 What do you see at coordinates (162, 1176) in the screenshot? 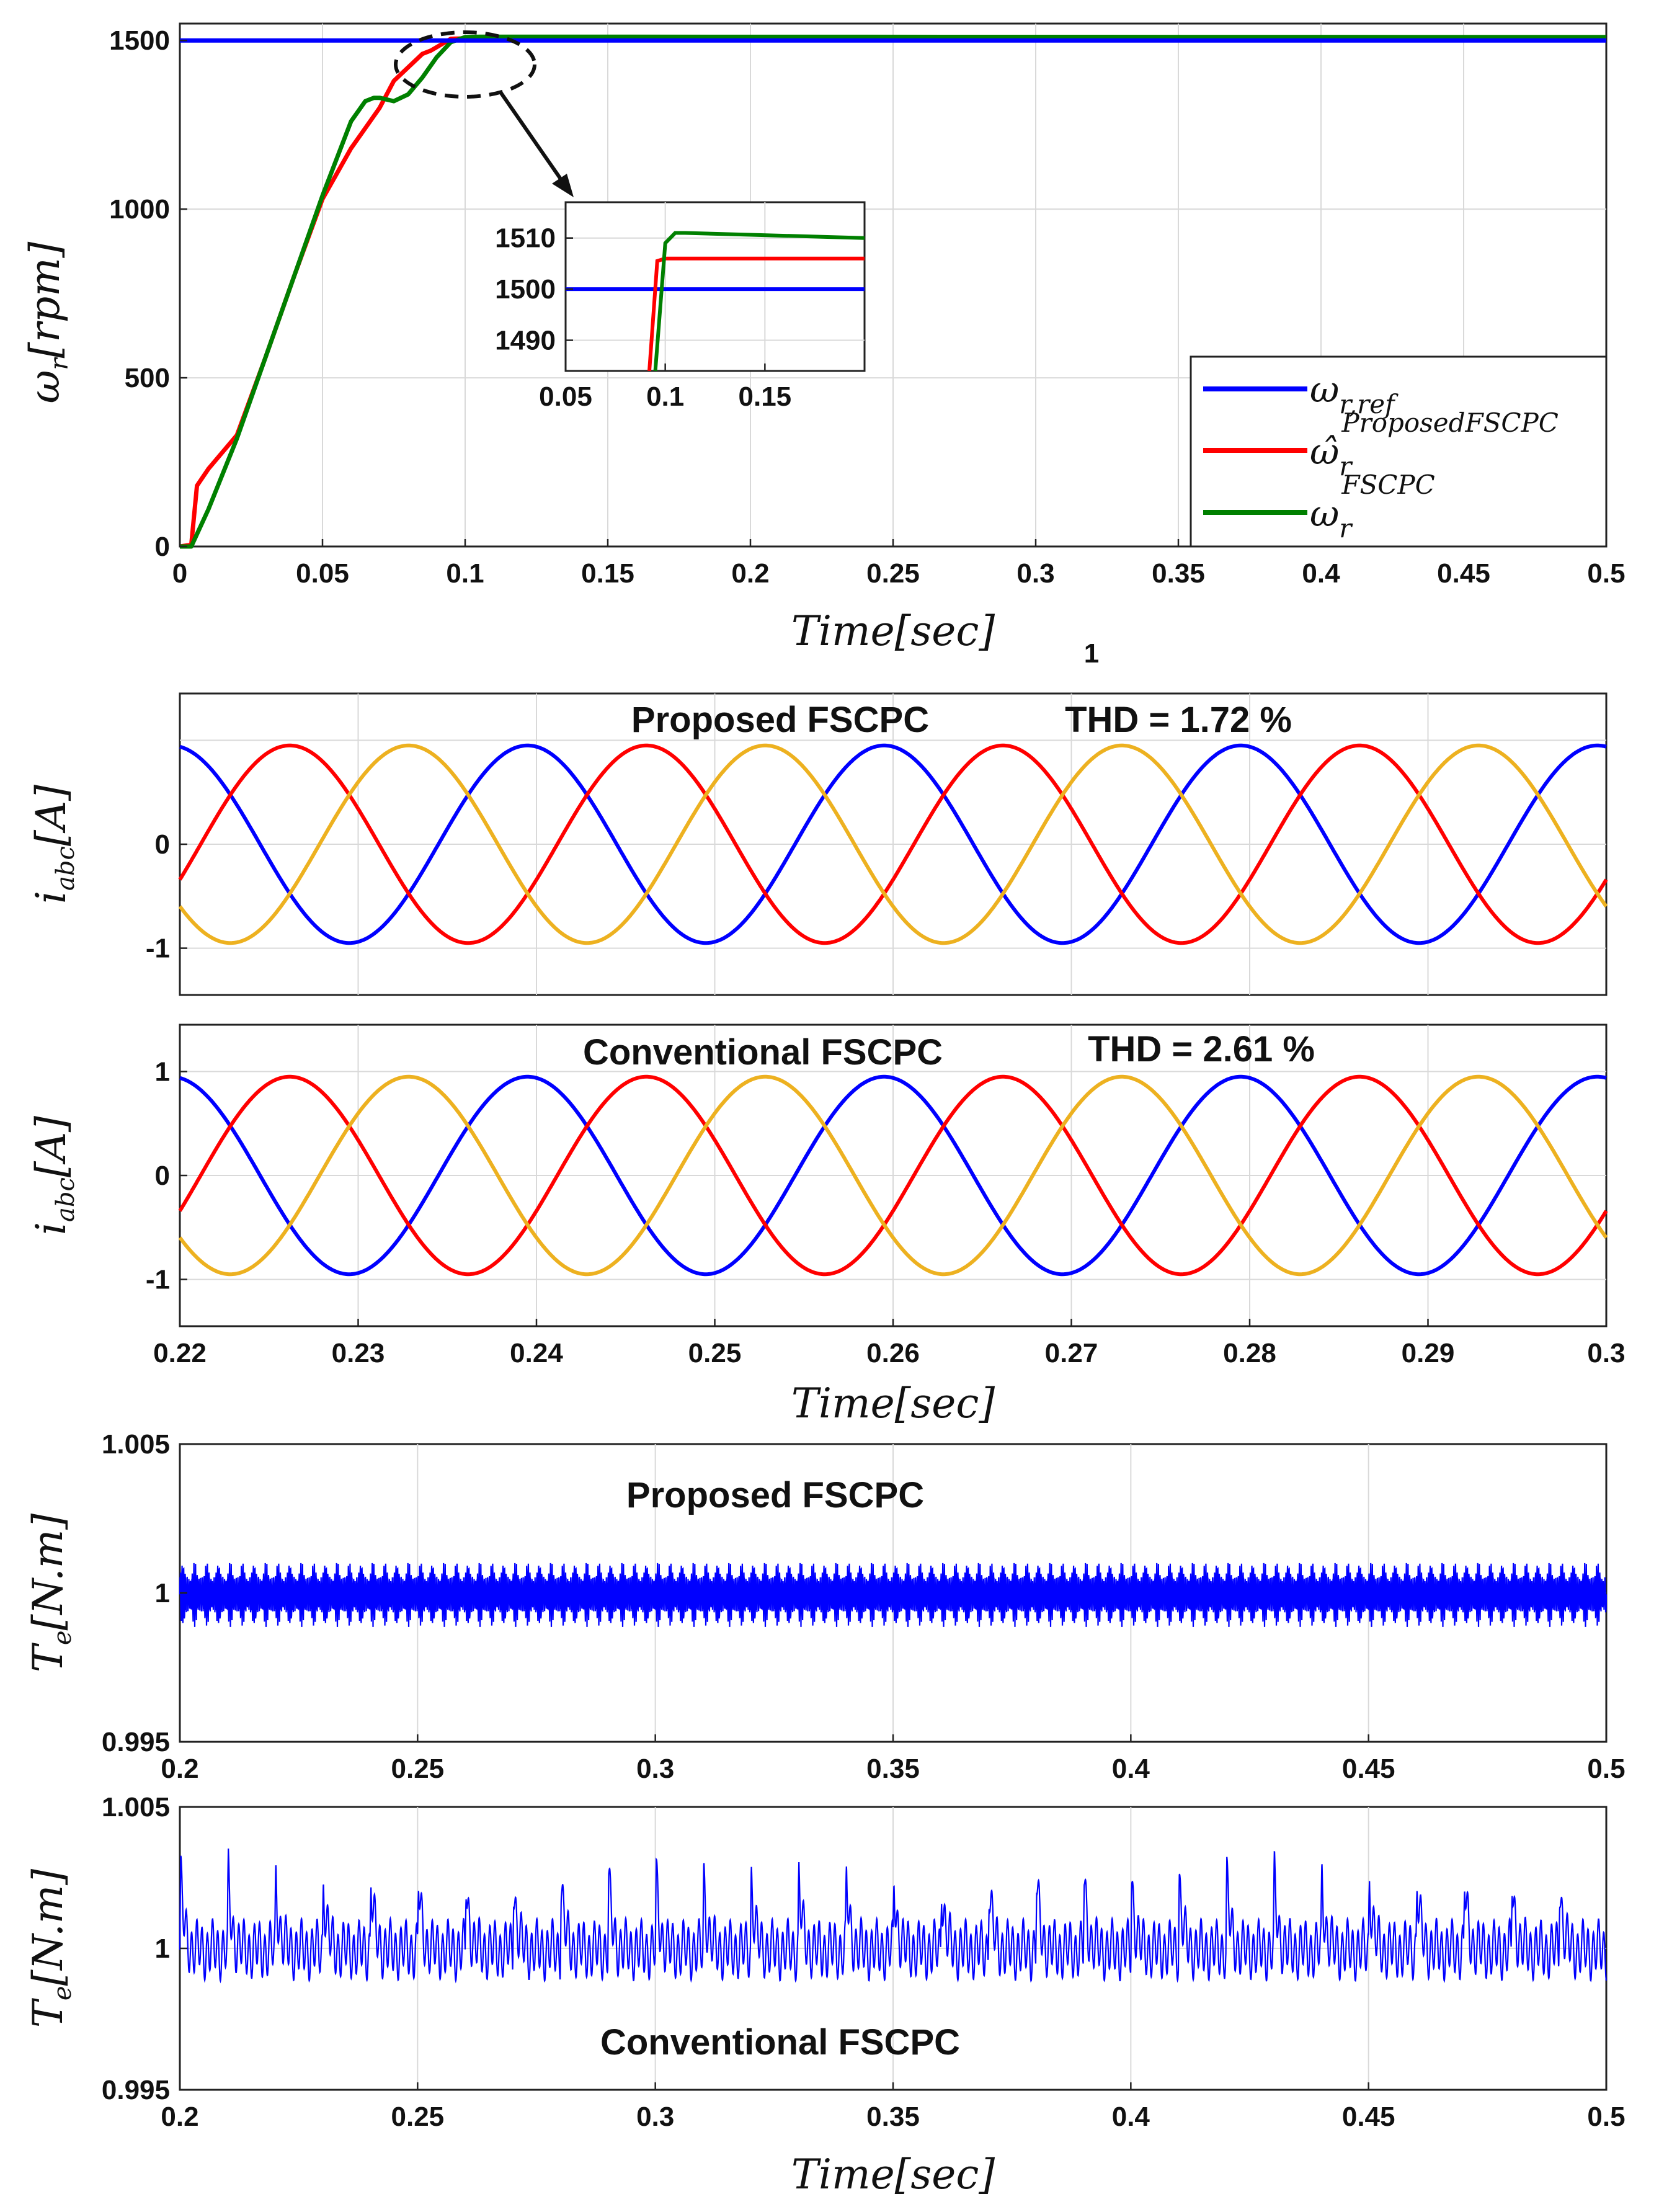
I see `current-conventional-ytick-label: 0` at bounding box center [162, 1176].